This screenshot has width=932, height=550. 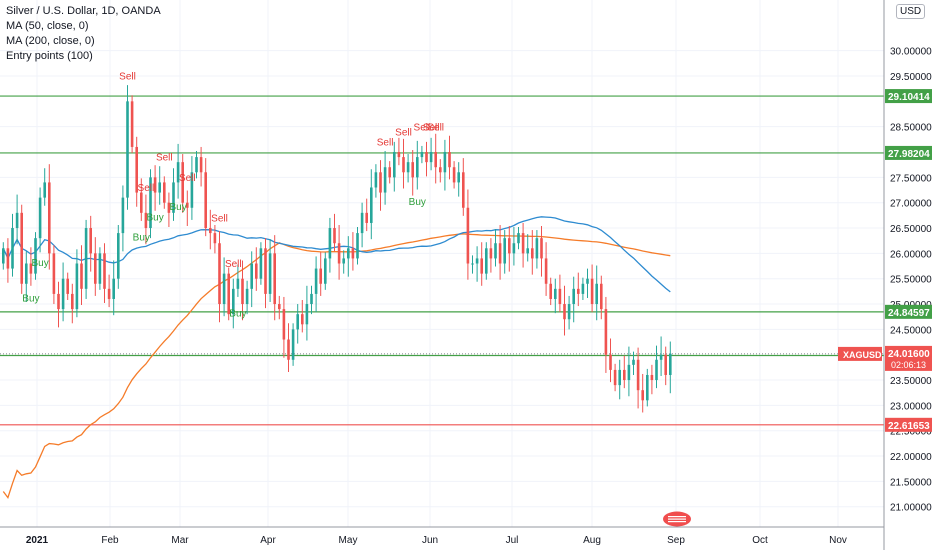 What do you see at coordinates (180, 540) in the screenshot?
I see `x-tick-label: Mar` at bounding box center [180, 540].